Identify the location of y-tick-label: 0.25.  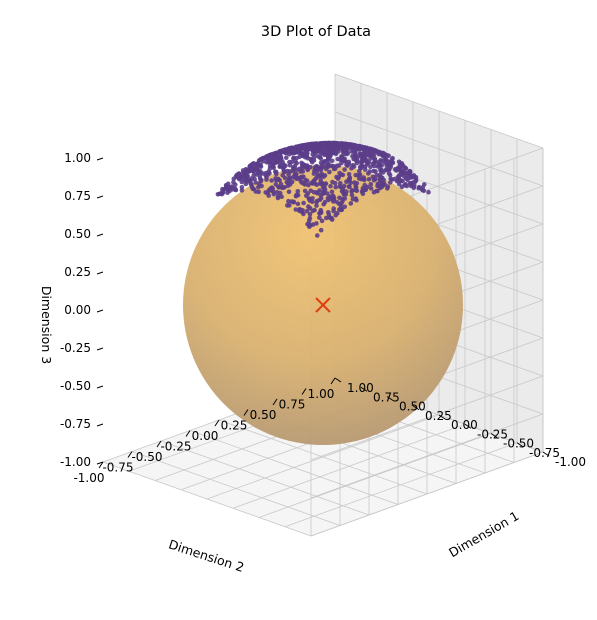
(234, 426).